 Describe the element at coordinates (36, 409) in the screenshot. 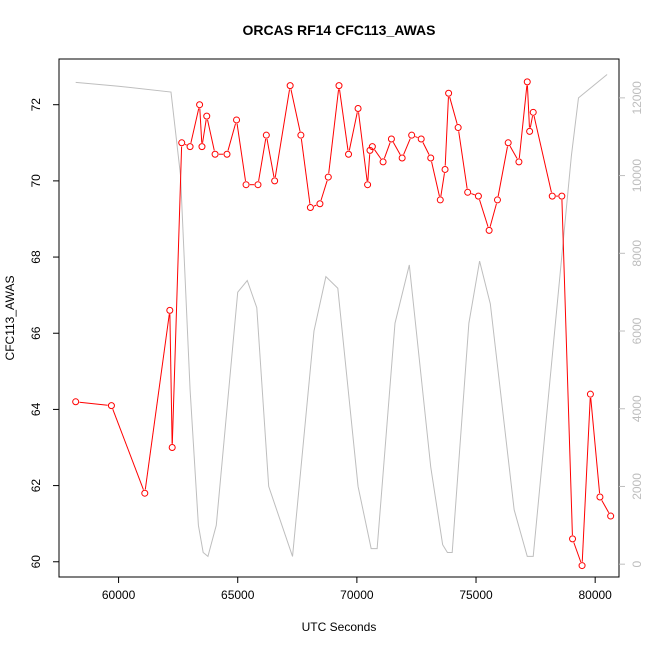

I see `y-tick-label: 64` at that location.